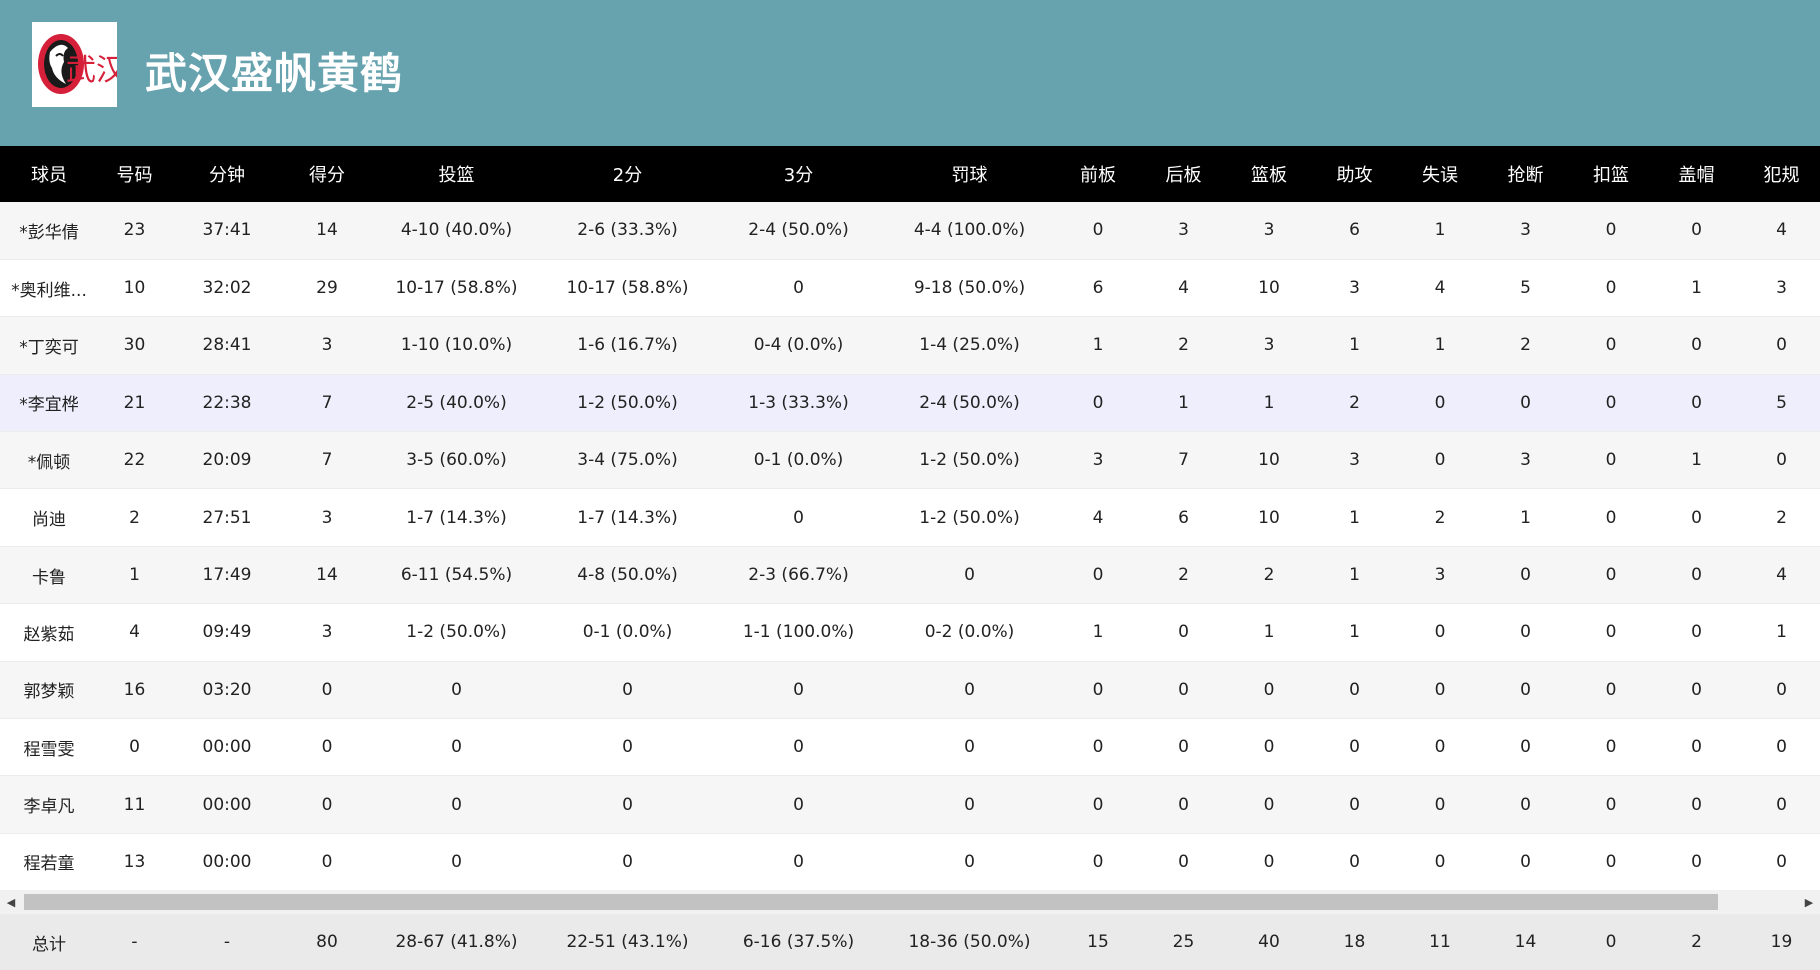 The image size is (1820, 970). What do you see at coordinates (1779, 174) in the screenshot?
I see `column-header: 犯规` at bounding box center [1779, 174].